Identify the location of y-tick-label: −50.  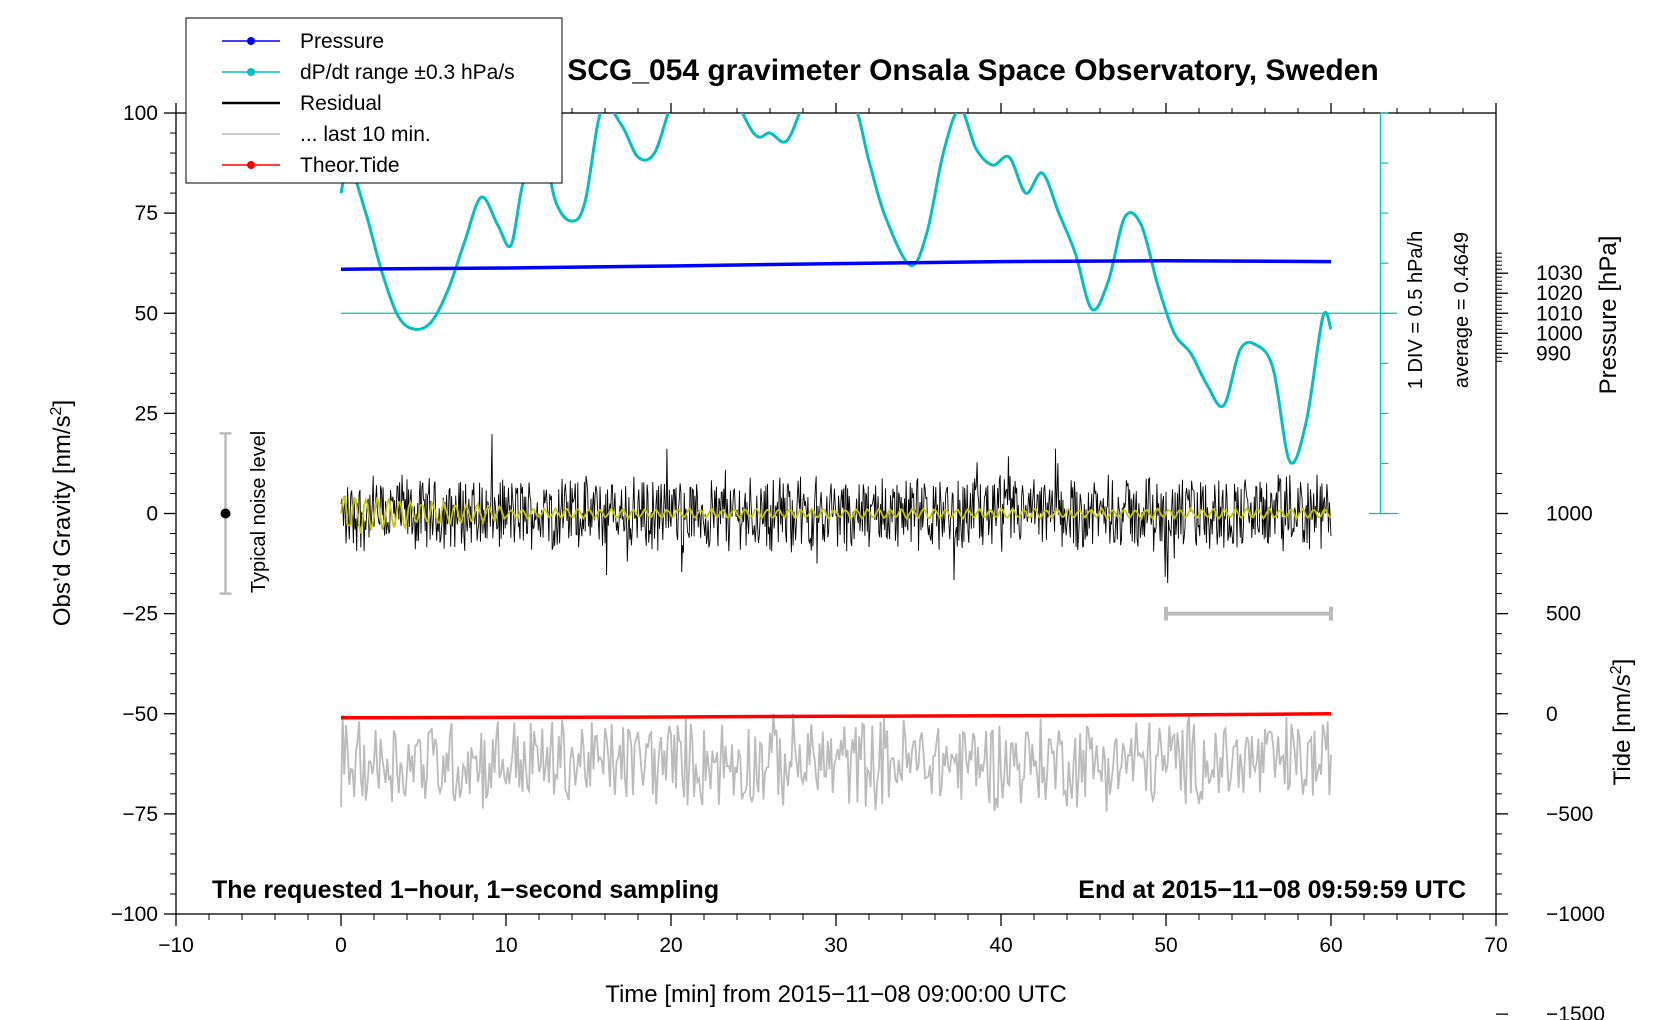
(140, 714).